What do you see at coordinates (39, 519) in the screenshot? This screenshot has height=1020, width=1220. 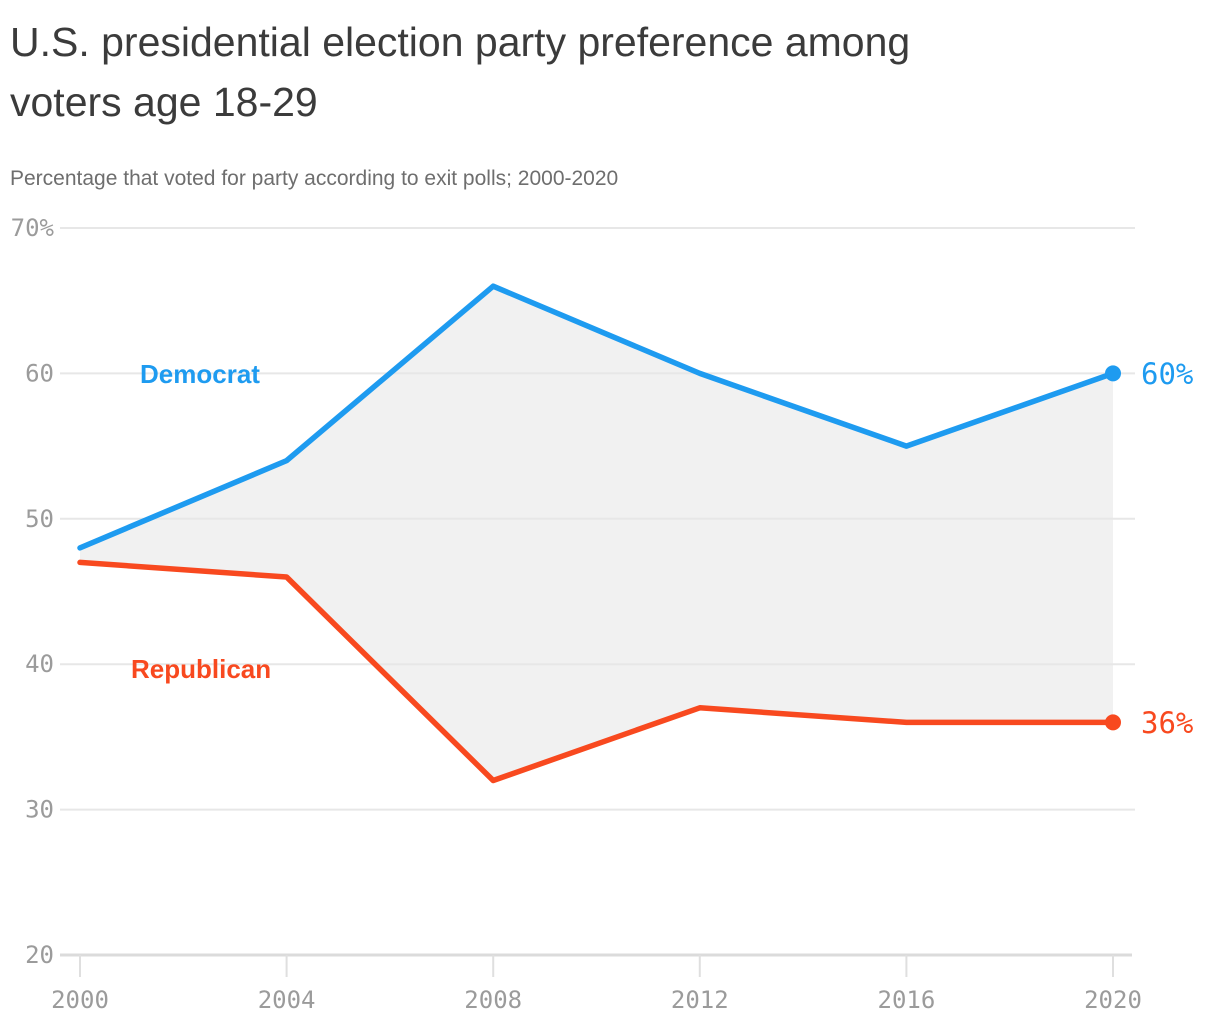 I see `y-tick-label-50: 50` at bounding box center [39, 519].